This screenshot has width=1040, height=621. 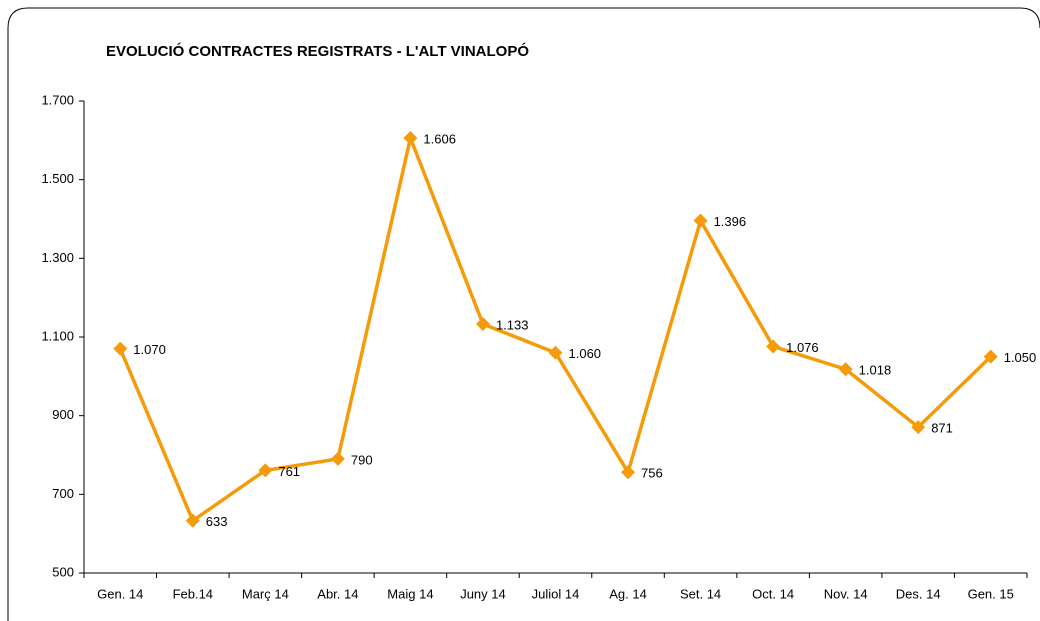 What do you see at coordinates (57, 335) in the screenshot?
I see `y-tick-label: 1.100` at bounding box center [57, 335].